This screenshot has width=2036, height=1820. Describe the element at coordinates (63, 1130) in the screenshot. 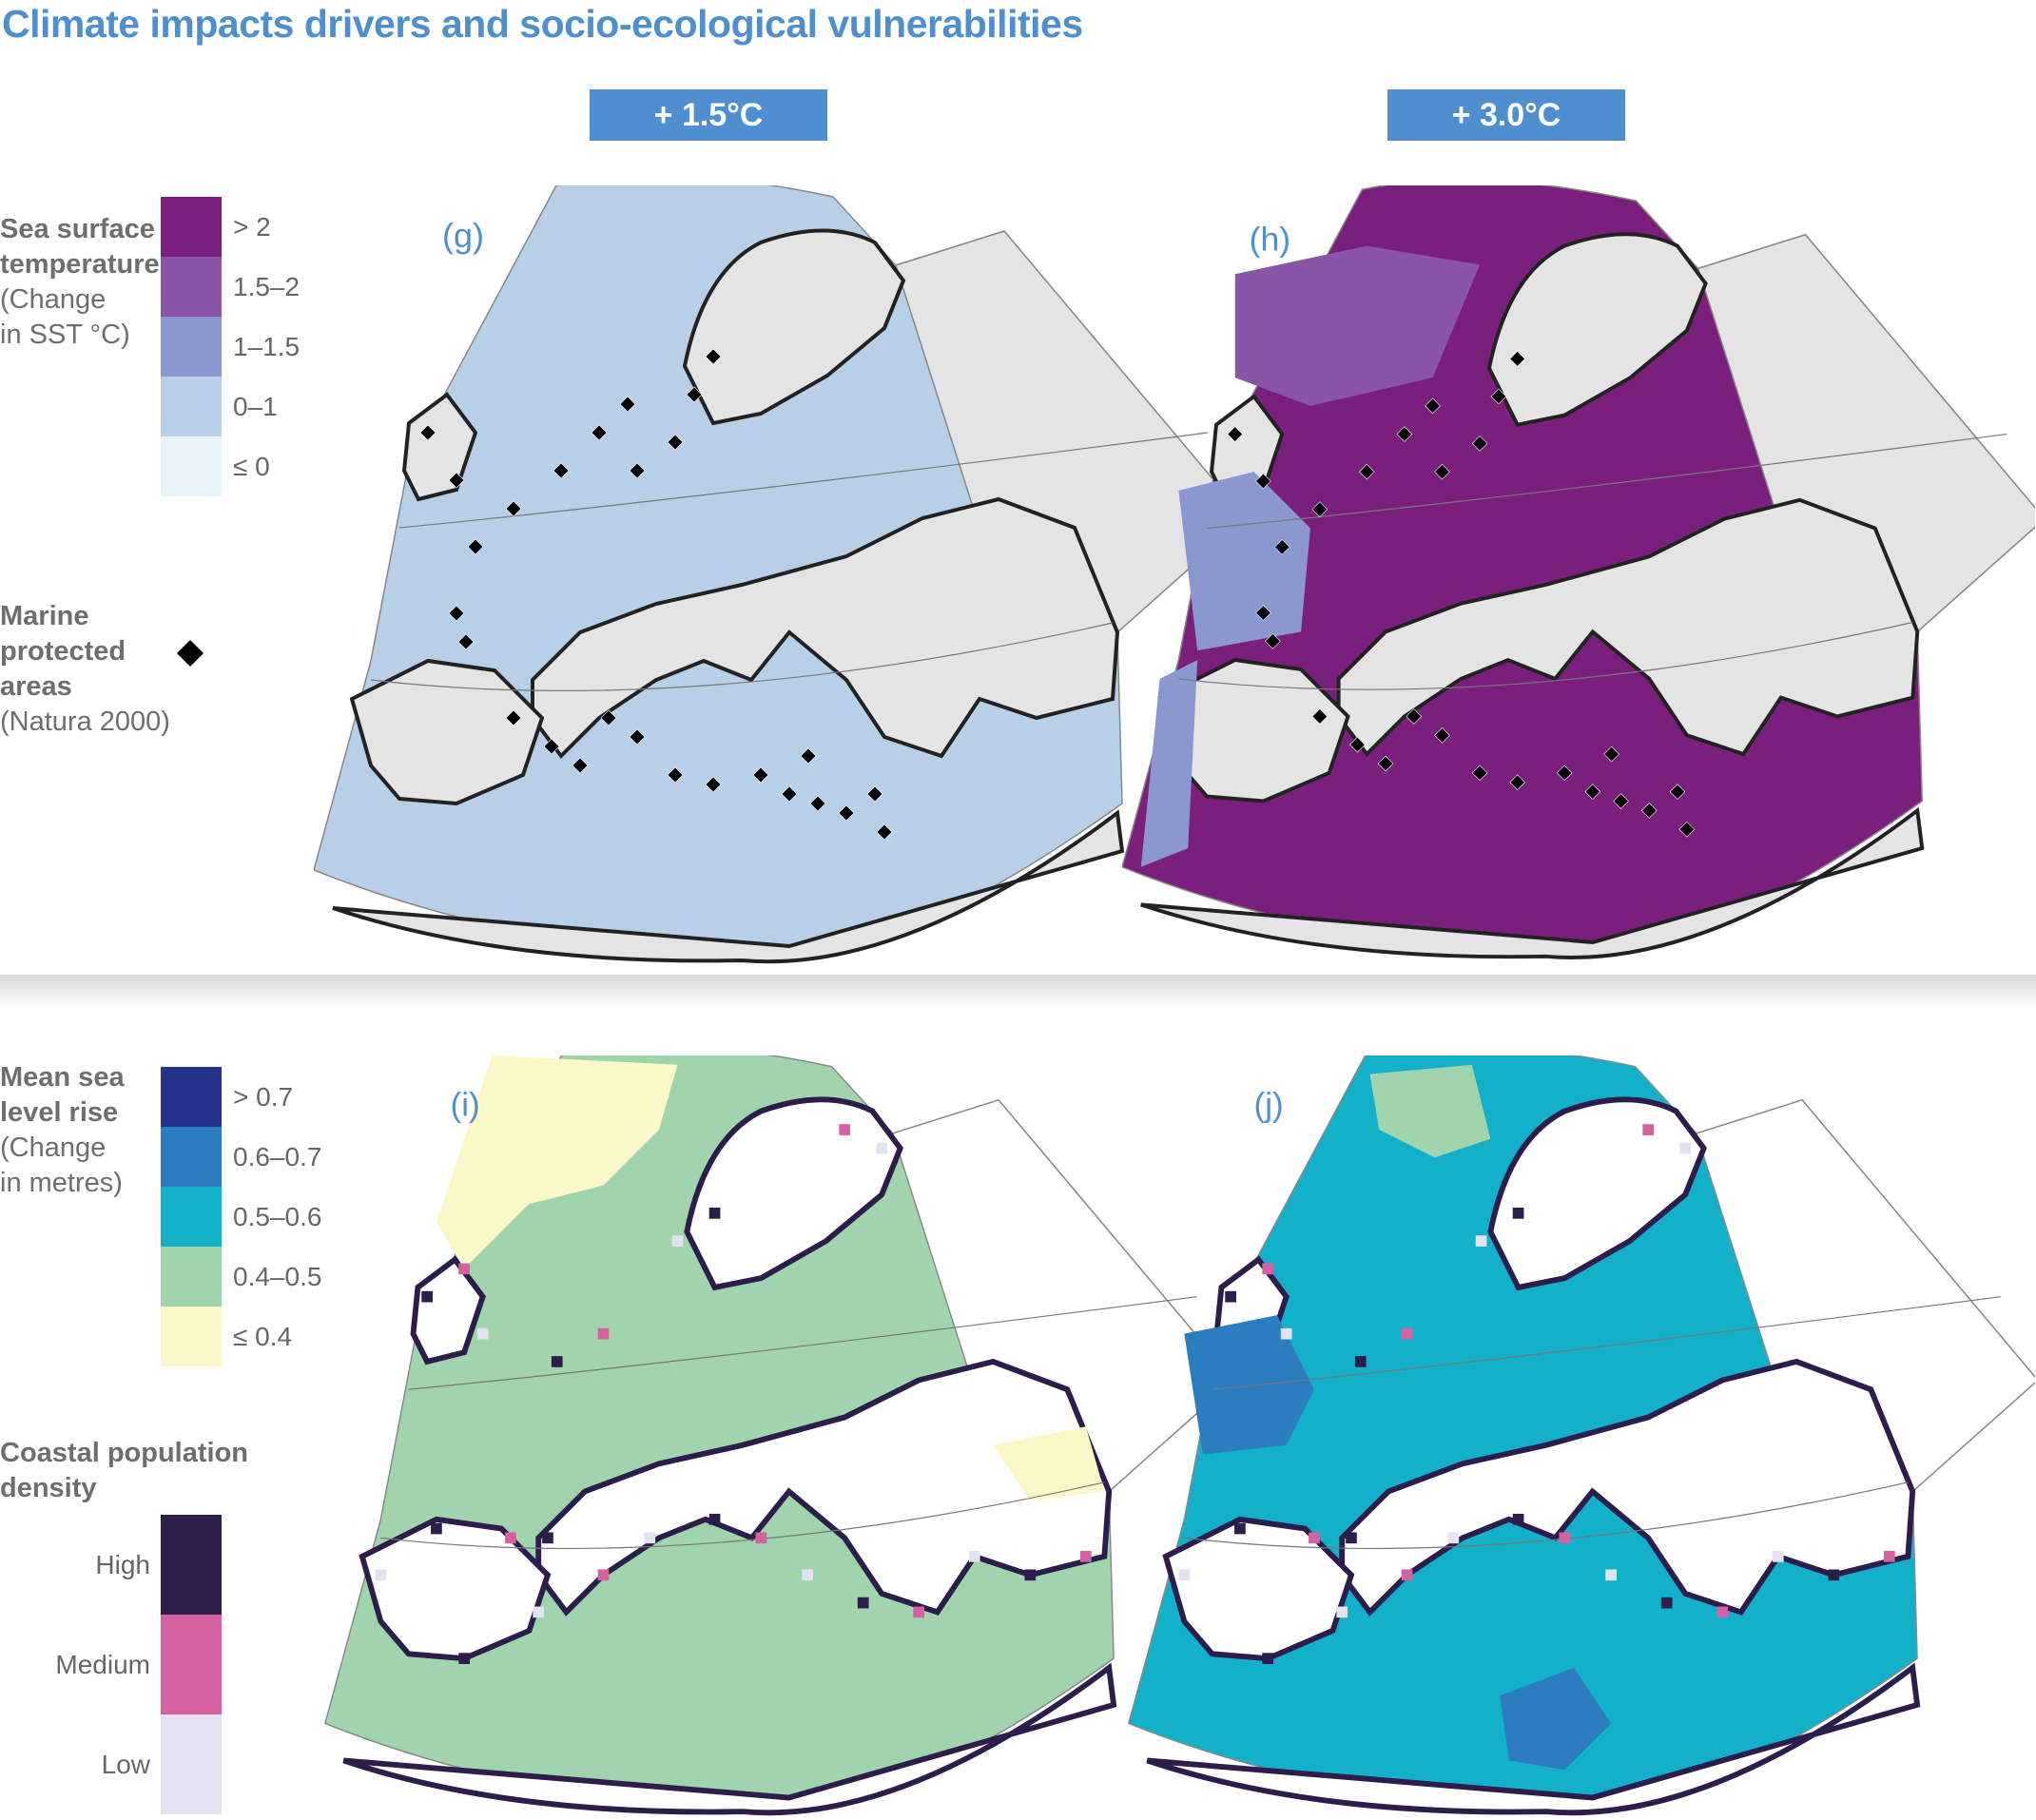

I see `slr-legend-heading: Mean sea level rise (Change in metres)` at that location.